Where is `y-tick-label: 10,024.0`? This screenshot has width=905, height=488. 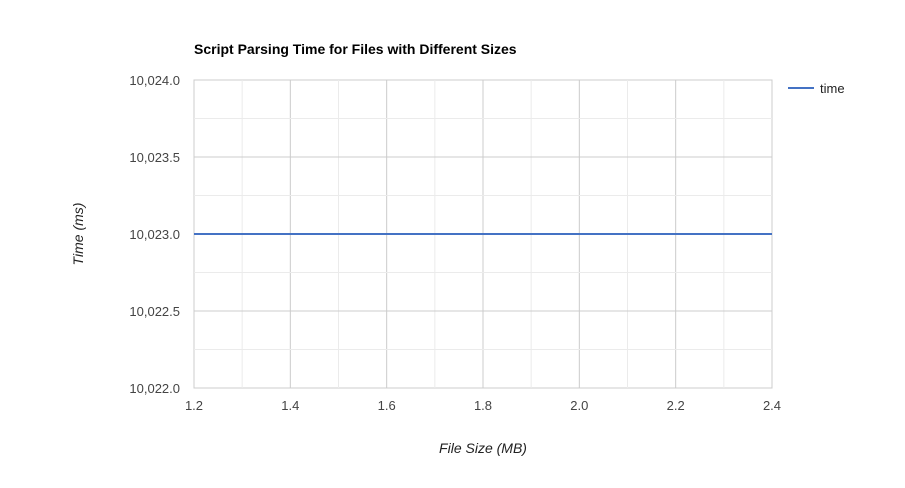
y-tick-label: 10,024.0 is located at coordinates (154, 80).